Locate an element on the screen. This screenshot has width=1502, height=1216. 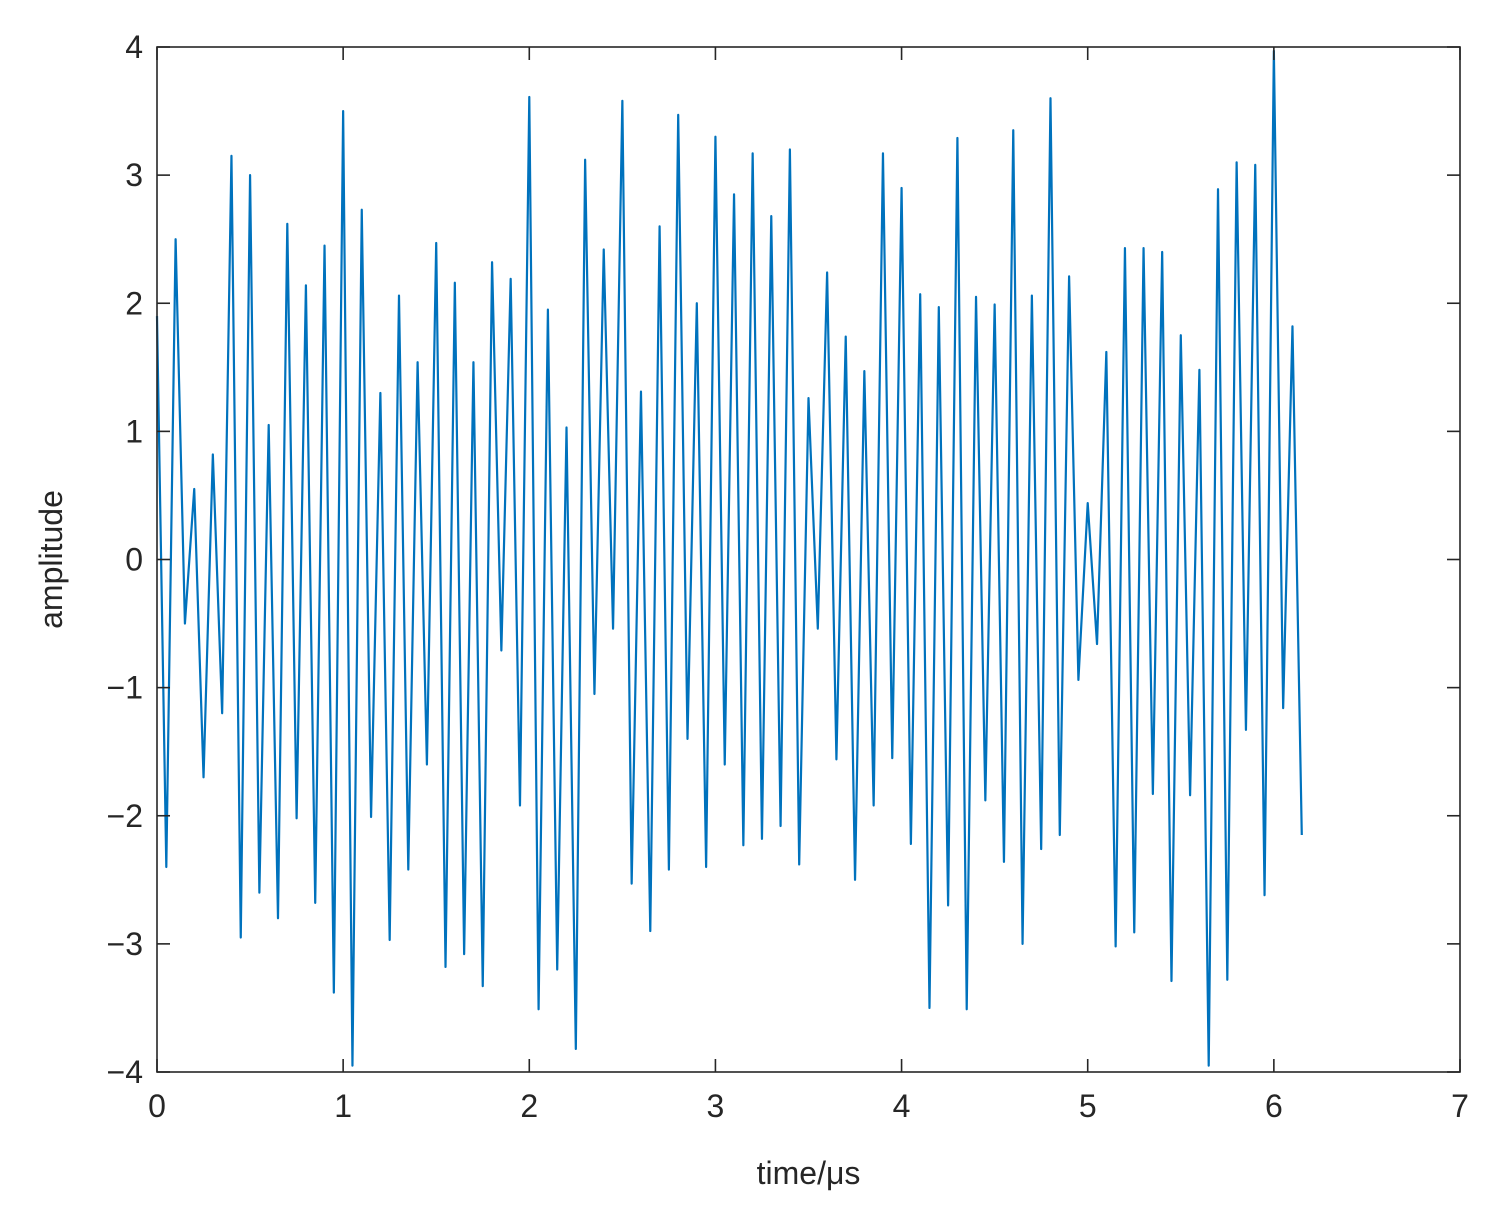
y-tick-label: −4 is located at coordinates (125, 1072).